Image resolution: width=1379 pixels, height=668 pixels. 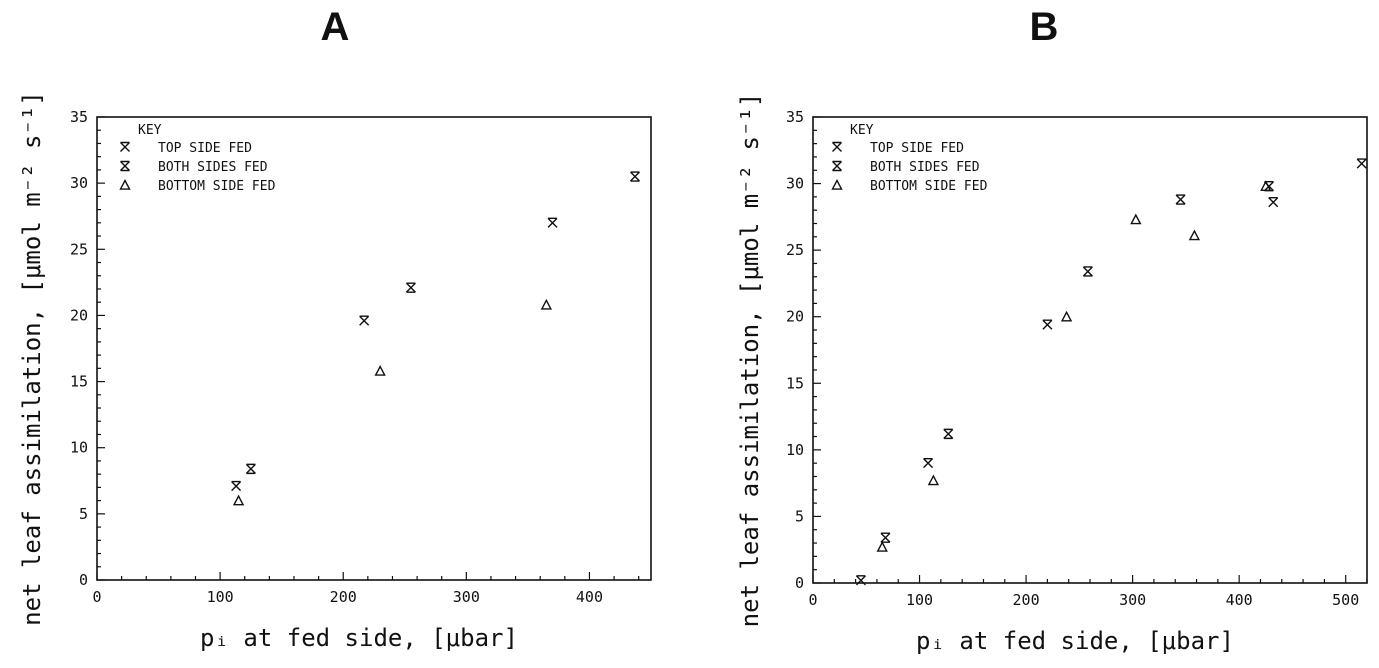 I want to click on panel-title: B, so click(x=1044, y=27).